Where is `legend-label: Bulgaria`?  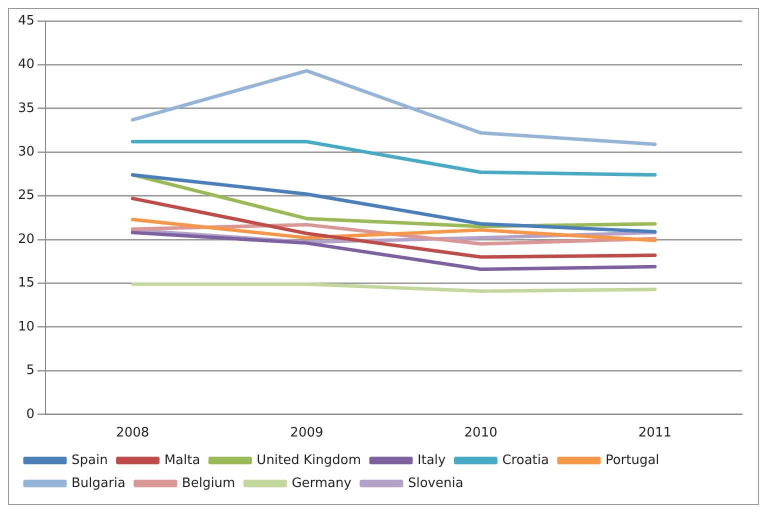 legend-label: Bulgaria is located at coordinates (99, 483).